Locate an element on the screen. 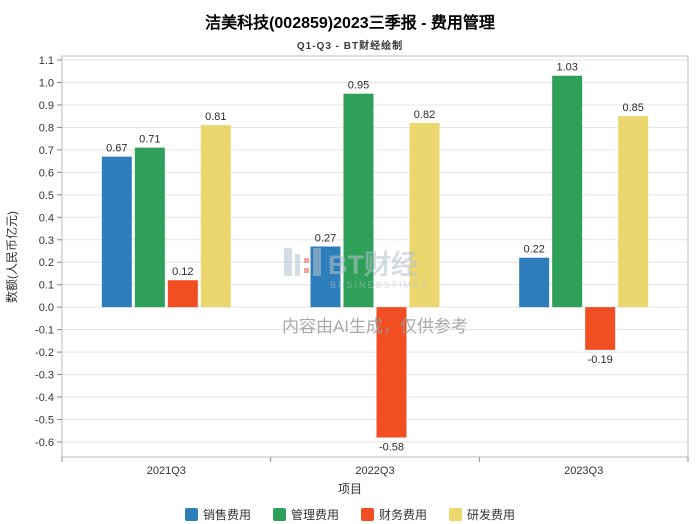 The image size is (700, 524). x-tick-label: 2023Q3 is located at coordinates (583, 471).